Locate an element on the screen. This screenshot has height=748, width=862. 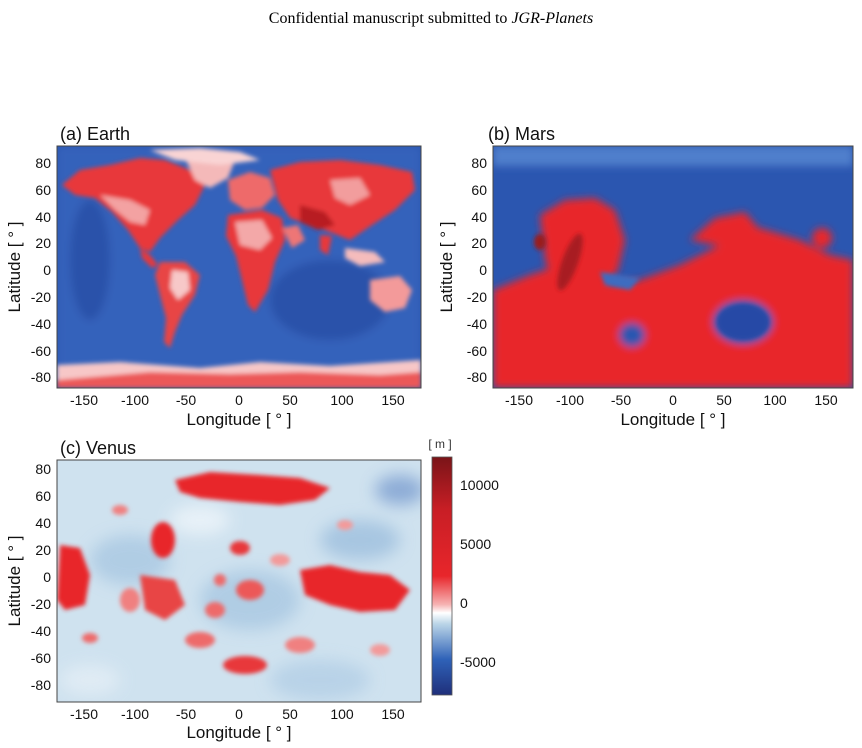
earth-y-ticks: 80 60 40 20 0 -20 -40 -60 -80 is located at coordinates (41, 270).